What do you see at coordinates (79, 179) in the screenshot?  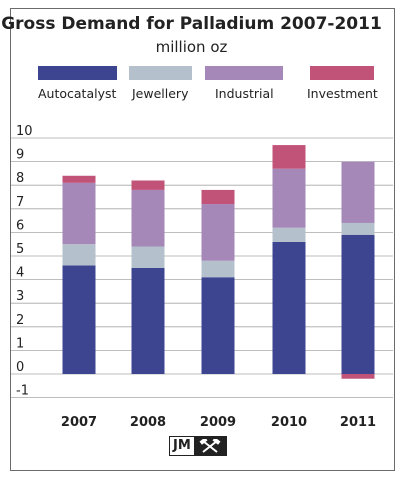 I see `bar-investment-2007` at bounding box center [79, 179].